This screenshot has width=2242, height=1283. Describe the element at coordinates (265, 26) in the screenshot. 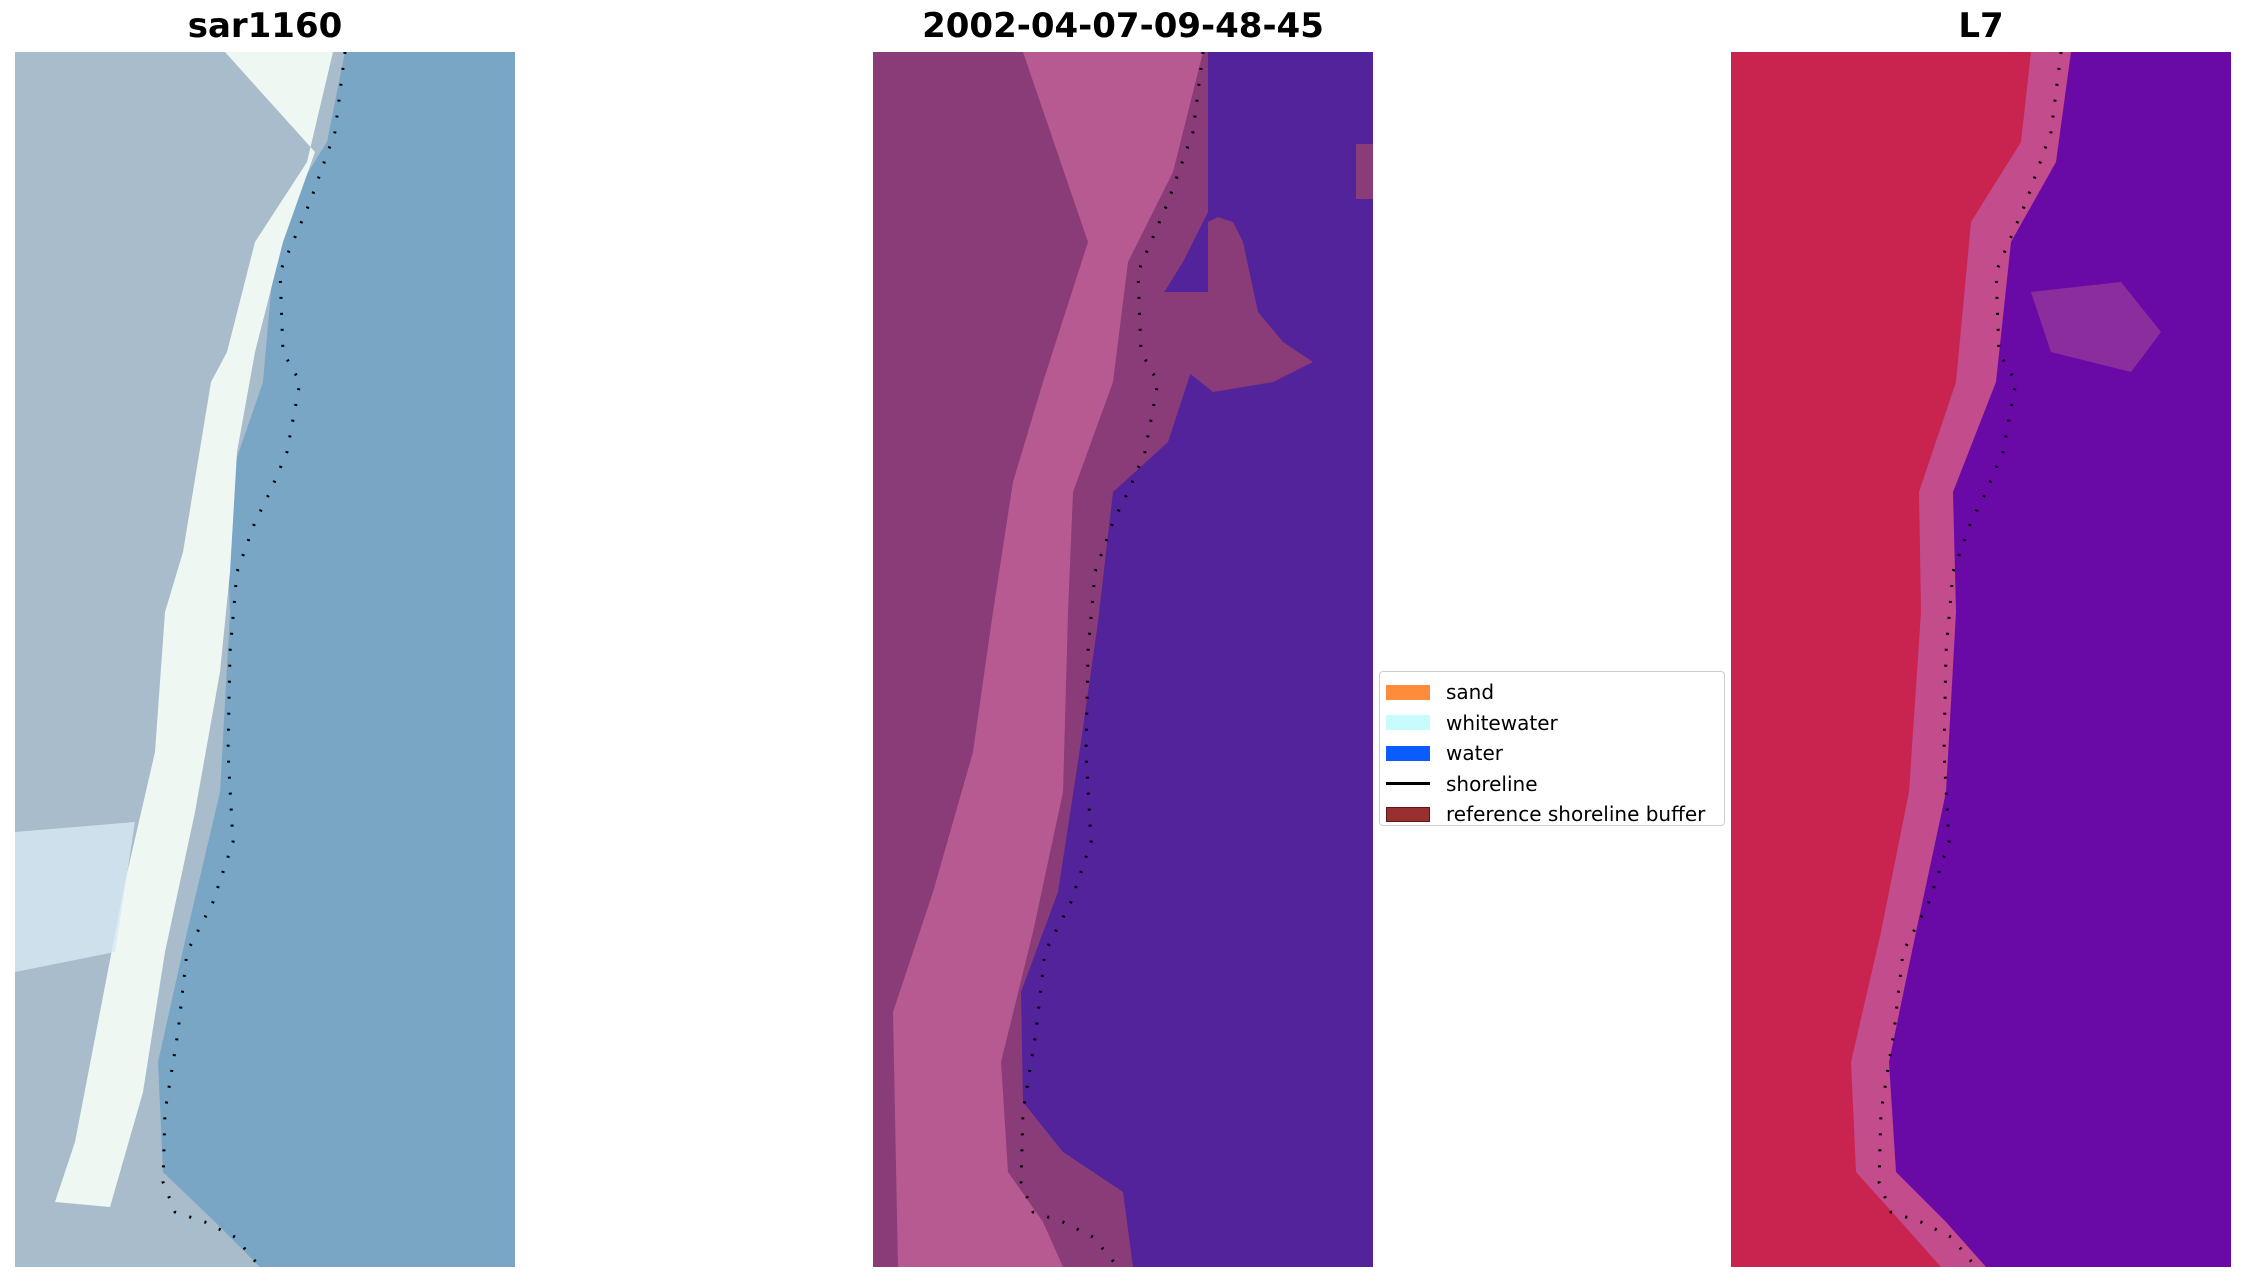

I see `panel-title-rgb: sar1160` at that location.